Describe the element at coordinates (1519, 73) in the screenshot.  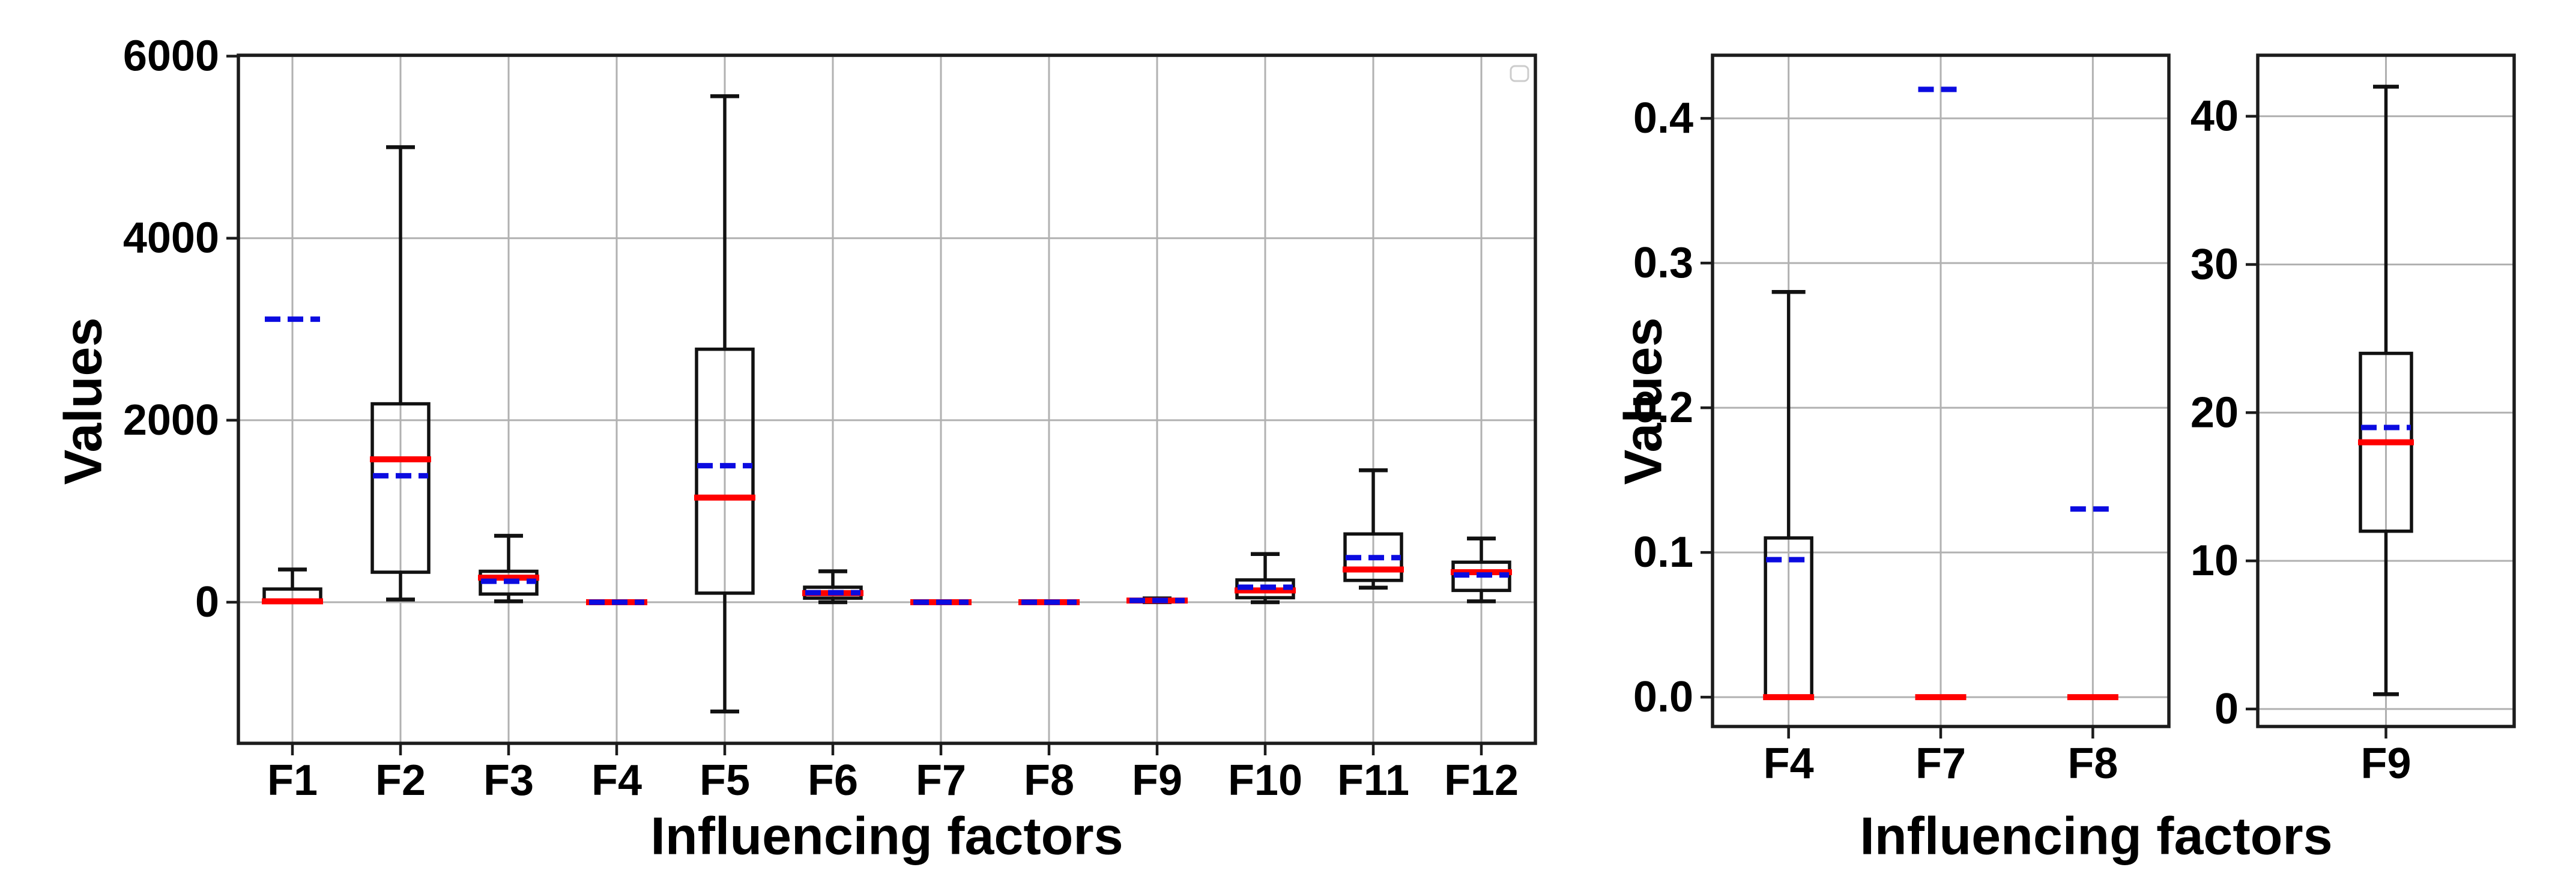
I see `empty-legend-box` at that location.